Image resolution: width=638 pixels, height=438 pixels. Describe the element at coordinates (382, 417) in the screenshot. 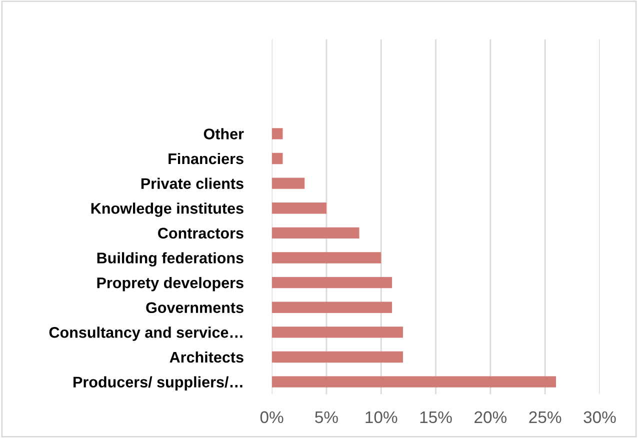

I see `x-tick-label: 10%` at that location.